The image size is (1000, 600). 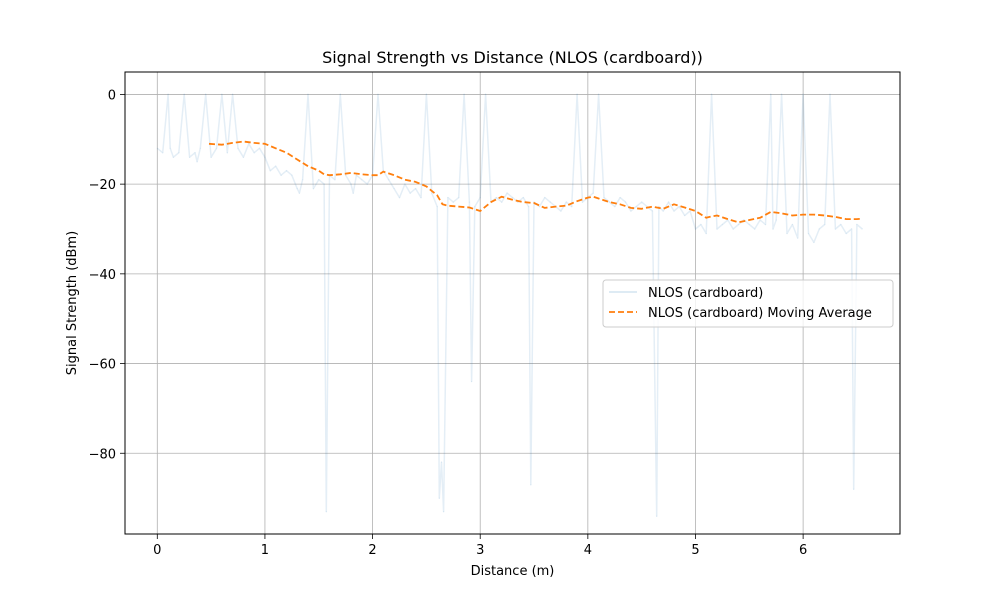 What do you see at coordinates (112, 95) in the screenshot?
I see `y-tick-label: 0` at bounding box center [112, 95].